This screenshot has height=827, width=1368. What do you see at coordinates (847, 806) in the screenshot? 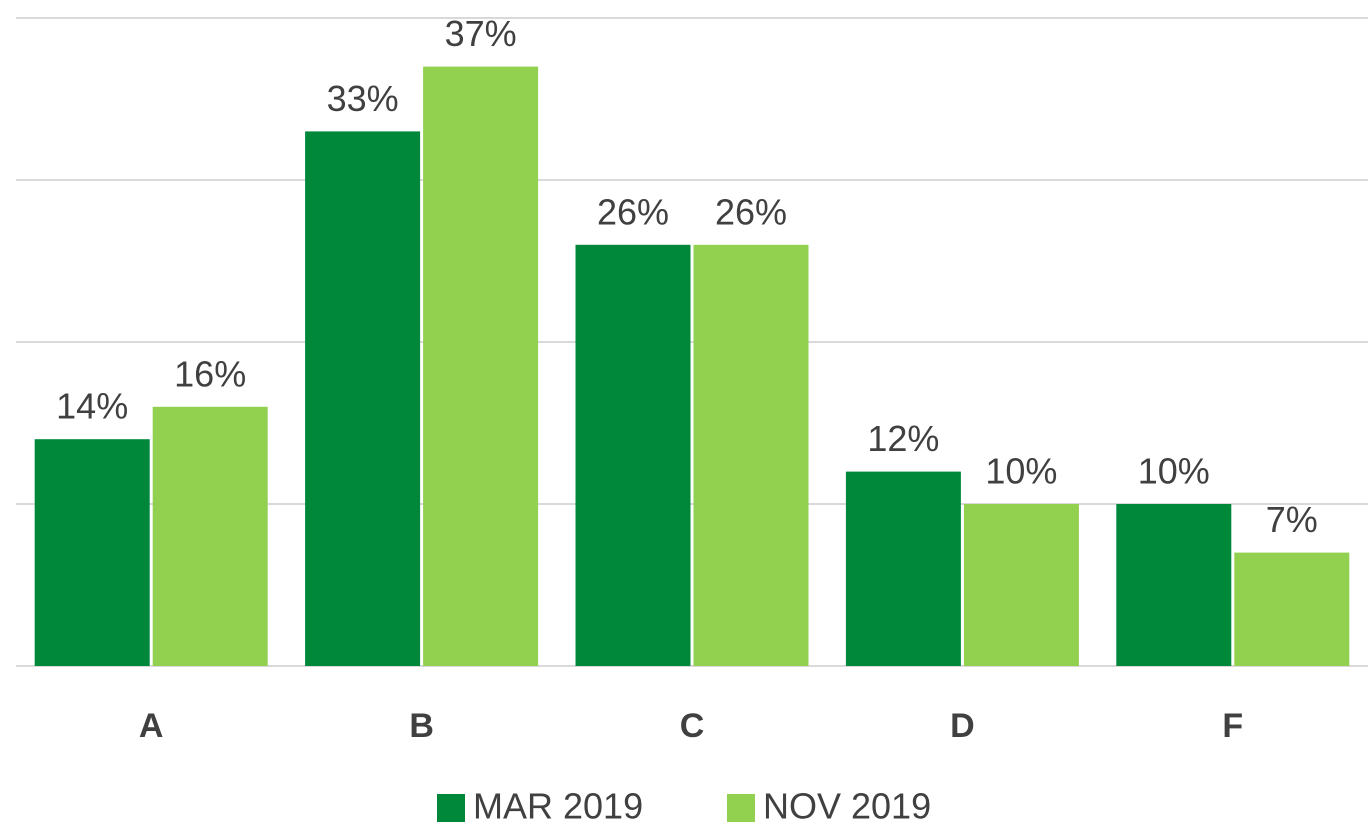
I see `legend-label: NOV 2019` at bounding box center [847, 806].